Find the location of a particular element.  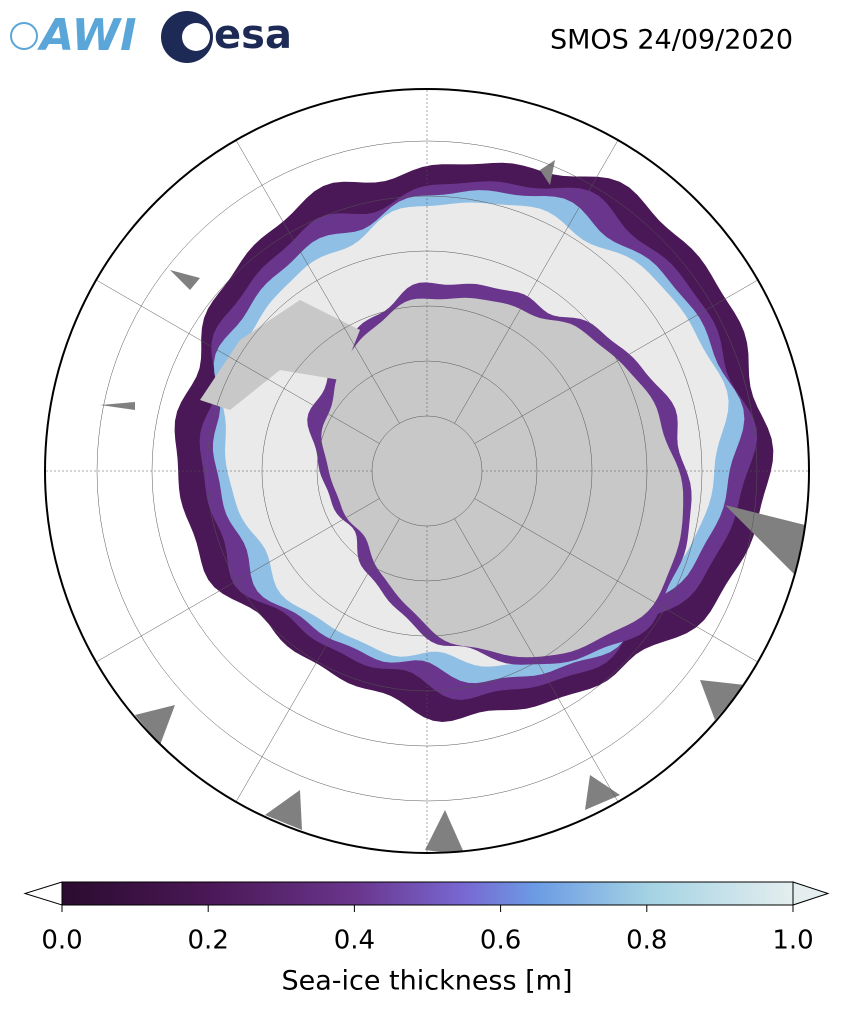

colorbar-tick-label: 1.0 is located at coordinates (792, 941).